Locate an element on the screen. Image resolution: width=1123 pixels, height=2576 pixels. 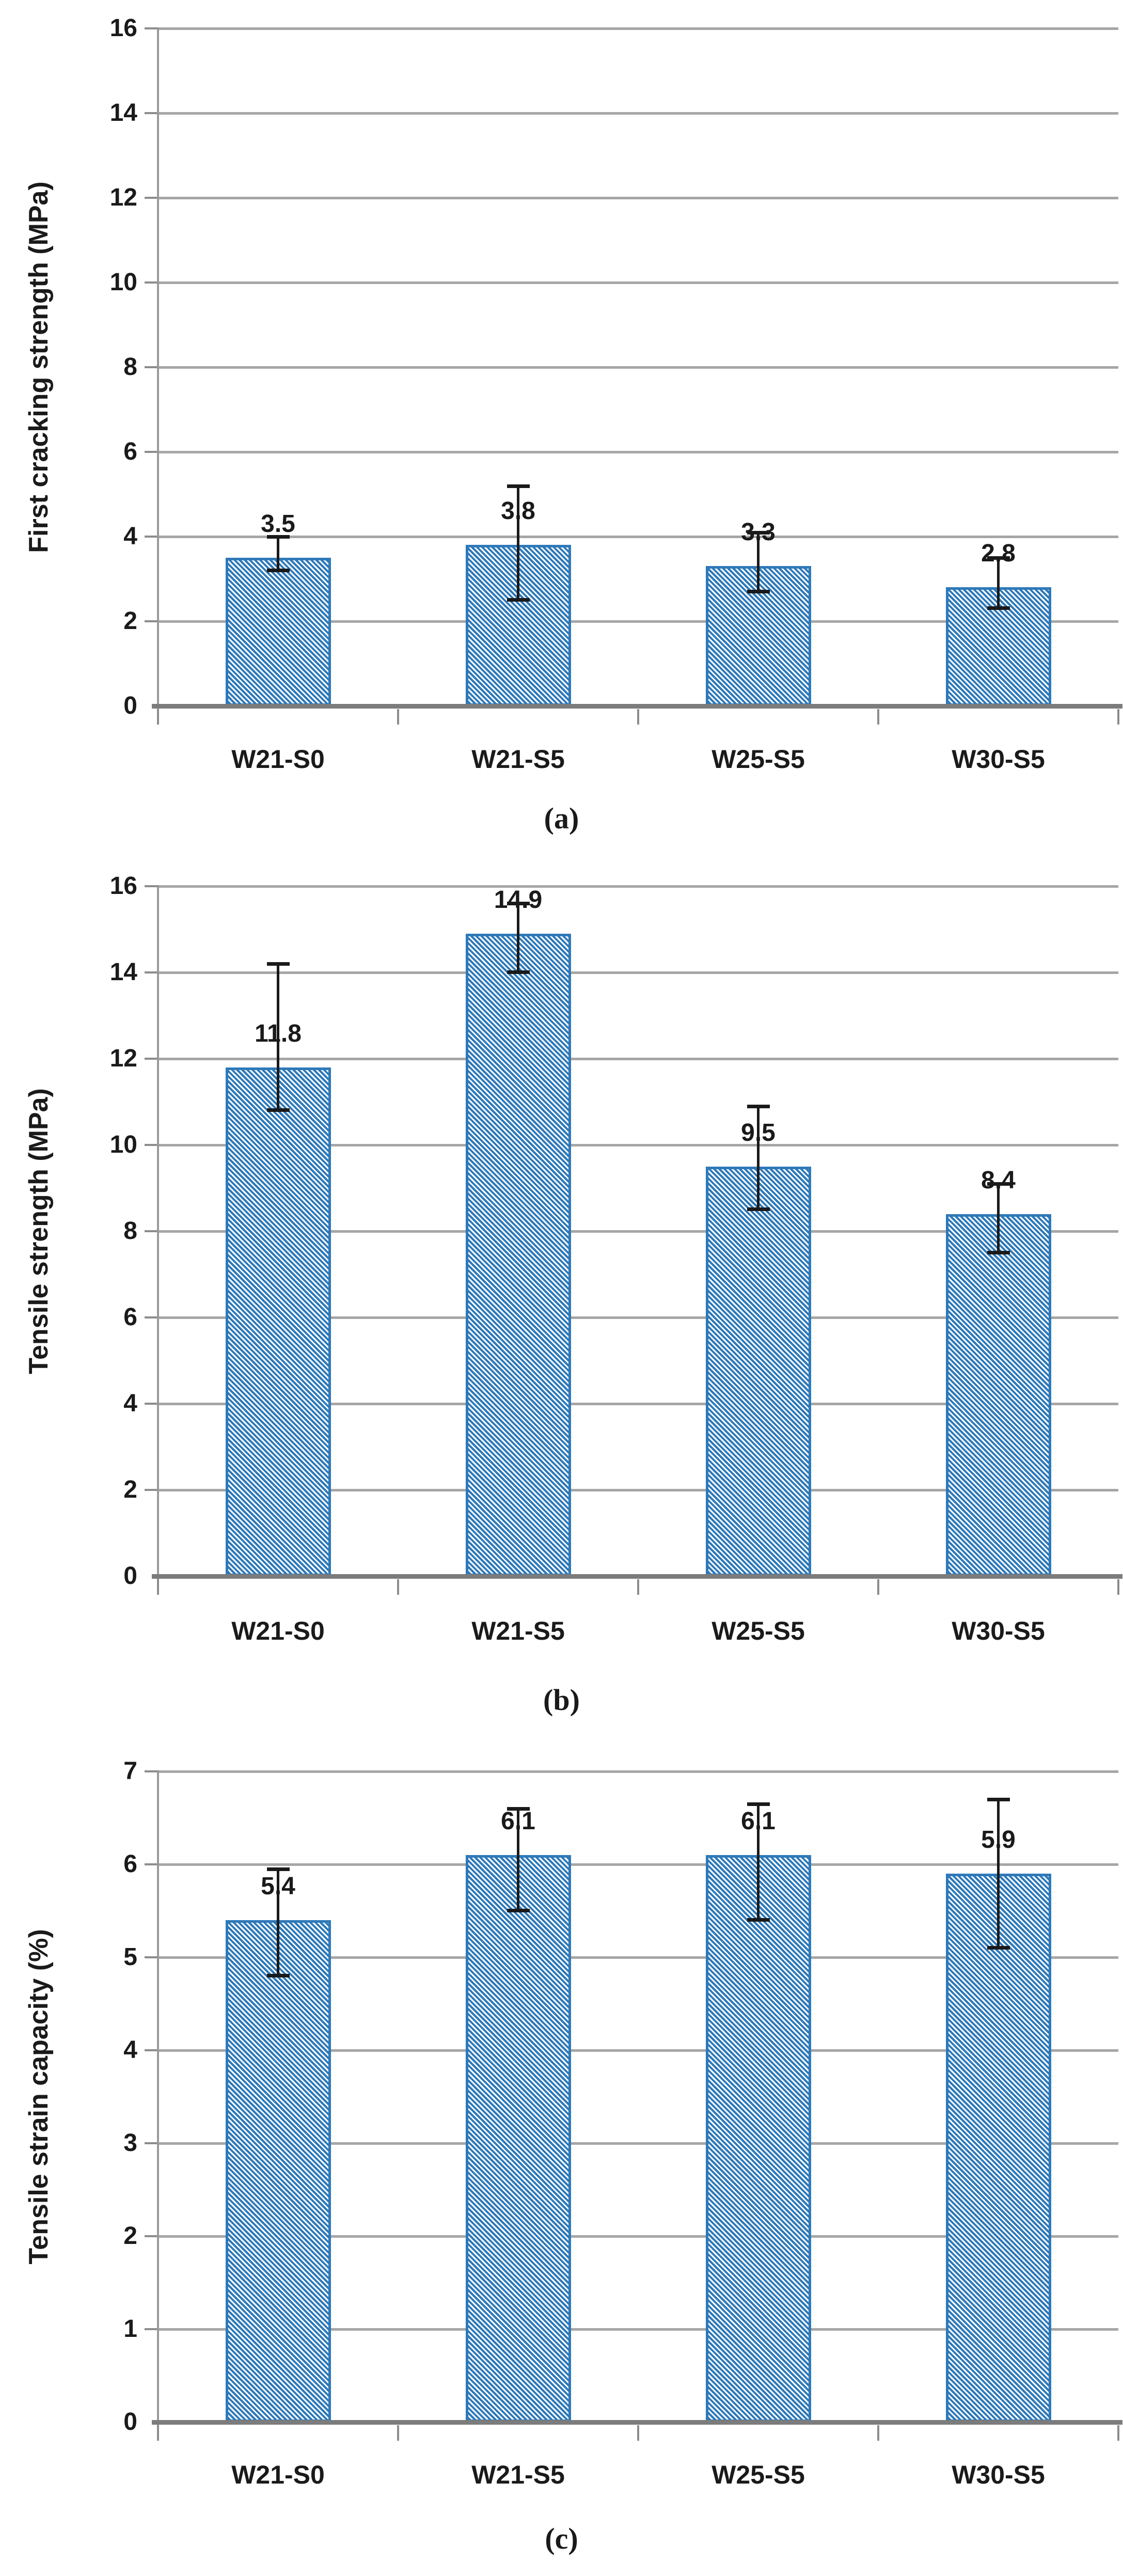
data-label: 3.8 is located at coordinates (518, 511).